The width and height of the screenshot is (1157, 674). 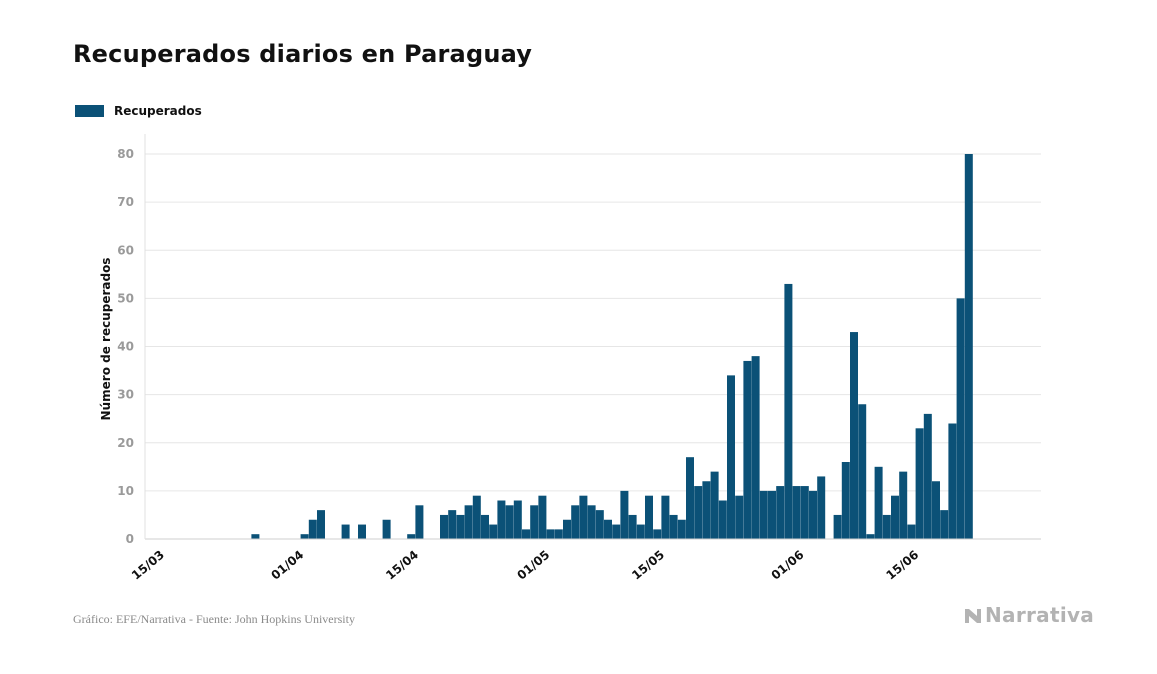 What do you see at coordinates (255, 536) in the screenshot?
I see `bar-27/03` at bounding box center [255, 536].